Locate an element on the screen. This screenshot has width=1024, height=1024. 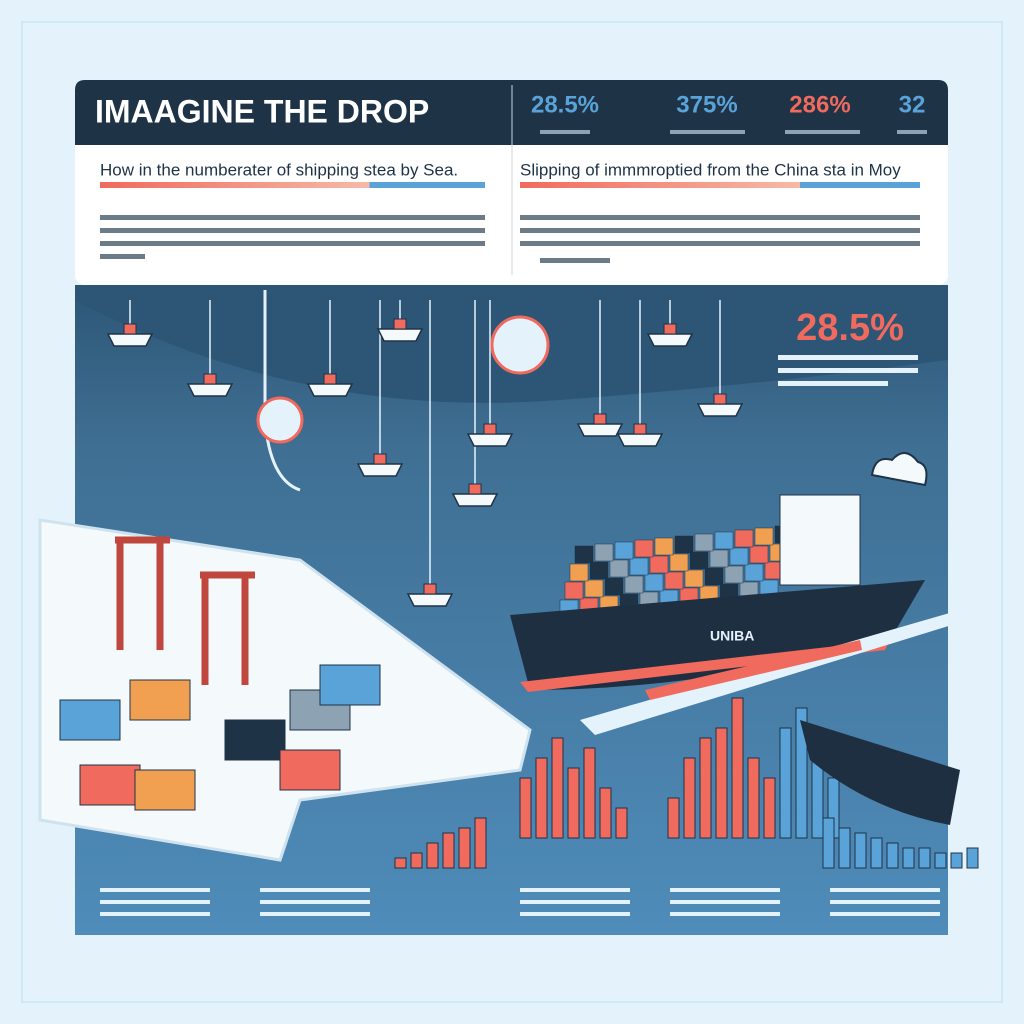
stat: 286% is located at coordinates (819, 104).